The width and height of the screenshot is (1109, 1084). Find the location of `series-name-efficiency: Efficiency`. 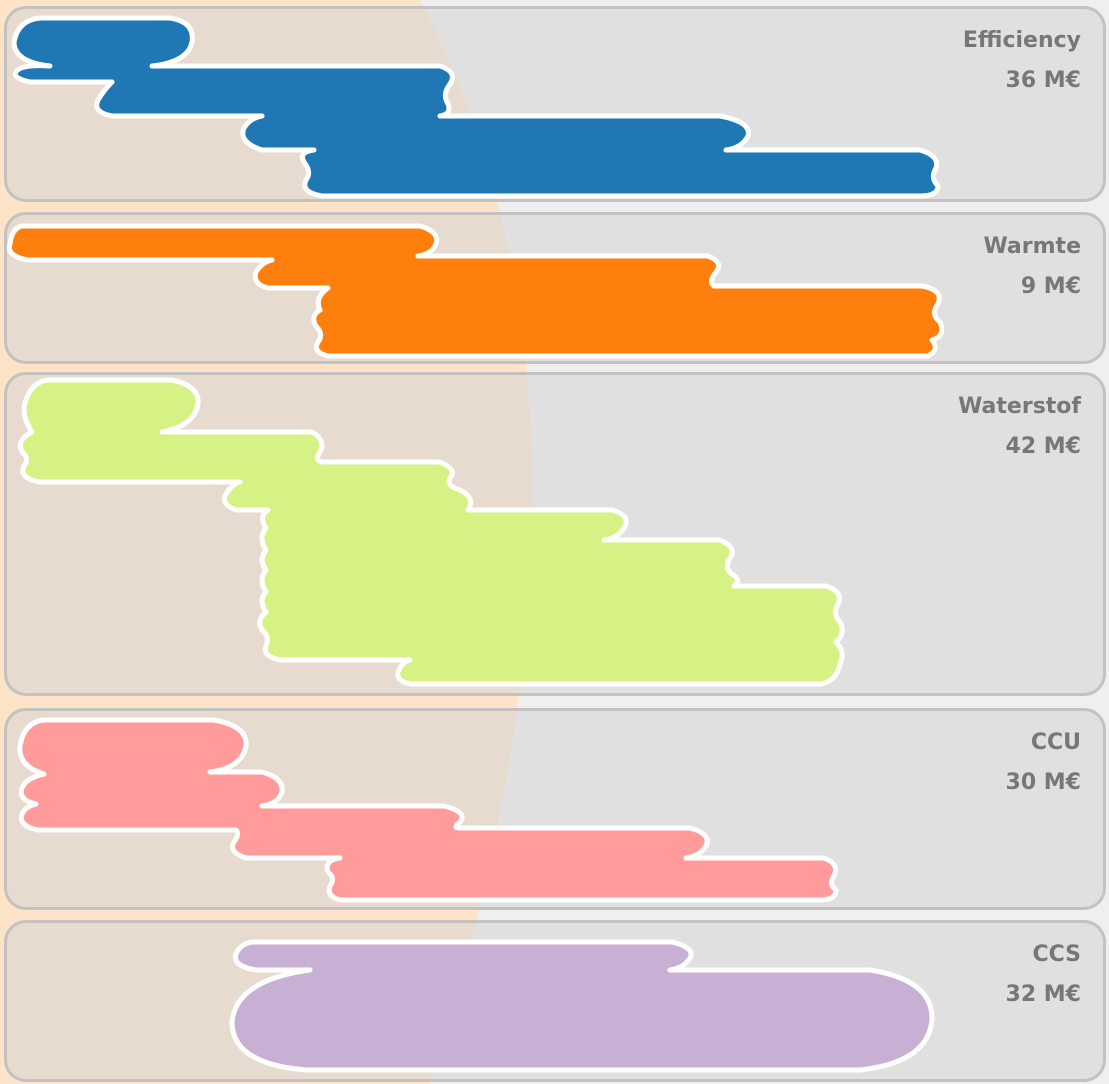

series-name-efficiency: Efficiency is located at coordinates (1021, 40).